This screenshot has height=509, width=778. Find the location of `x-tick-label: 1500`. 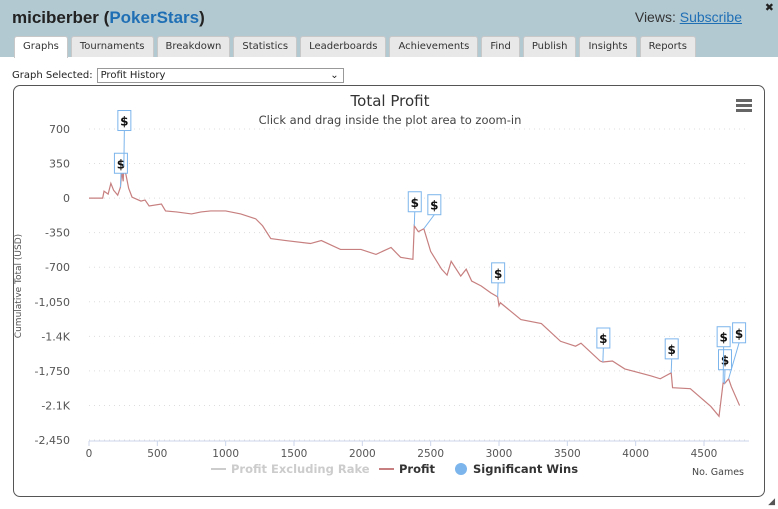

x-tick-label: 1500 is located at coordinates (294, 454).